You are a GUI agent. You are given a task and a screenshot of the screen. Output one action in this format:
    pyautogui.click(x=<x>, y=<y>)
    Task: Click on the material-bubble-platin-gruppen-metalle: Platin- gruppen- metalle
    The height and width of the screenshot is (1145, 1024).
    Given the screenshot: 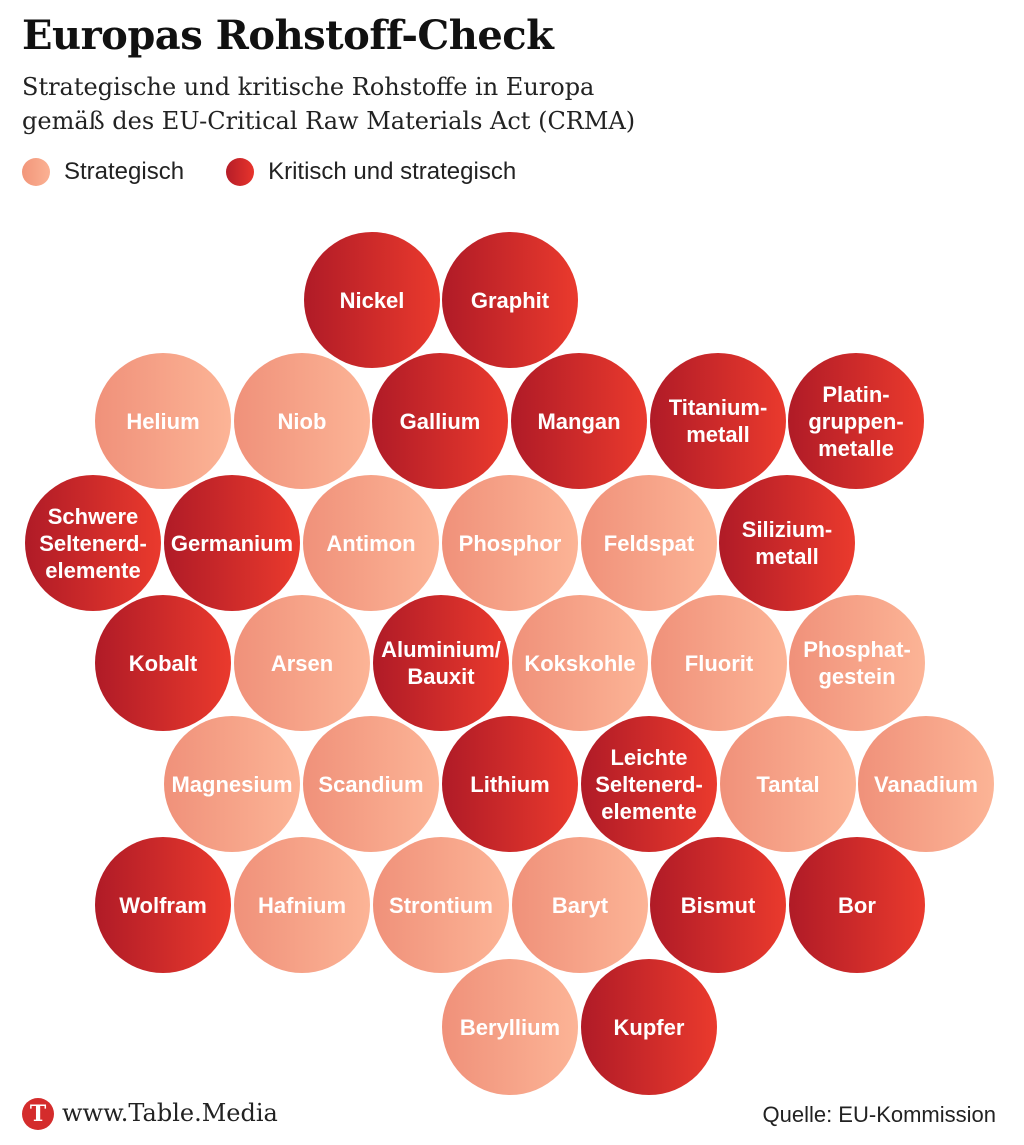 What is the action you would take?
    pyautogui.click(x=856, y=421)
    